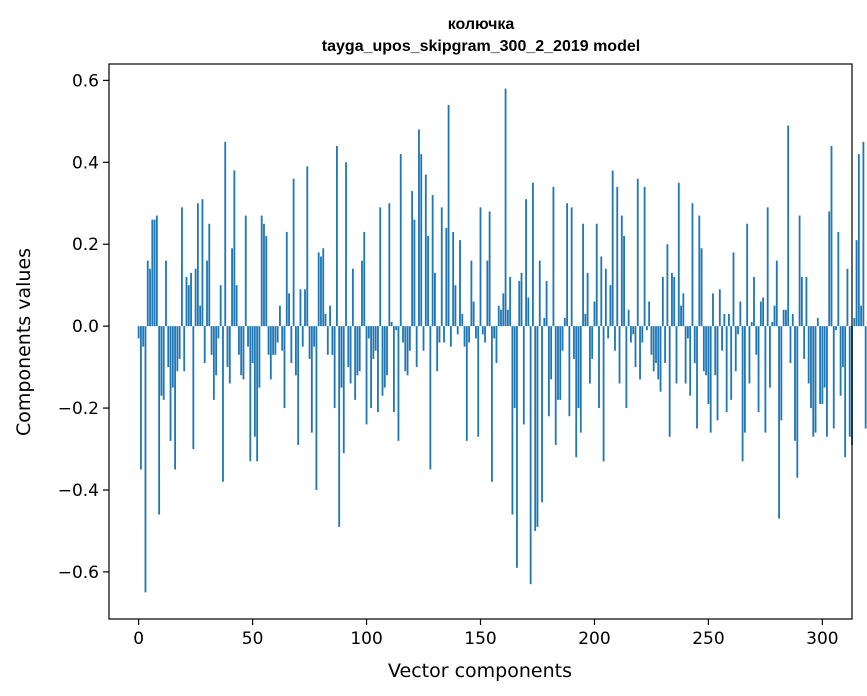 The height and width of the screenshot is (696, 867). I want to click on y-tick-label-1: −0.4, so click(78, 491).